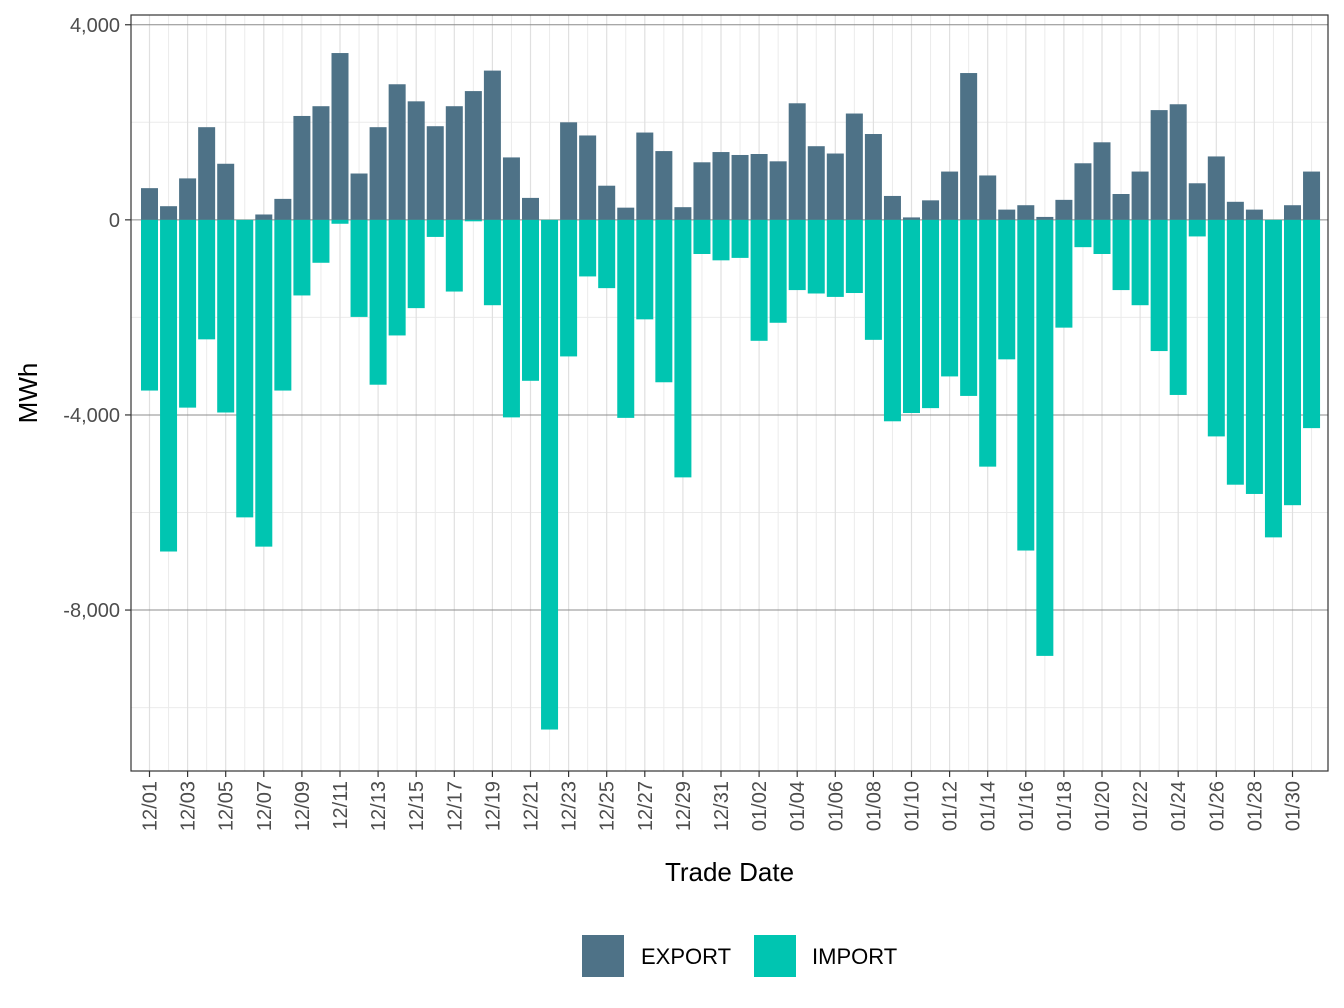 The height and width of the screenshot is (1008, 1344). I want to click on x-tick-label: 01/18, so click(1065, 806).